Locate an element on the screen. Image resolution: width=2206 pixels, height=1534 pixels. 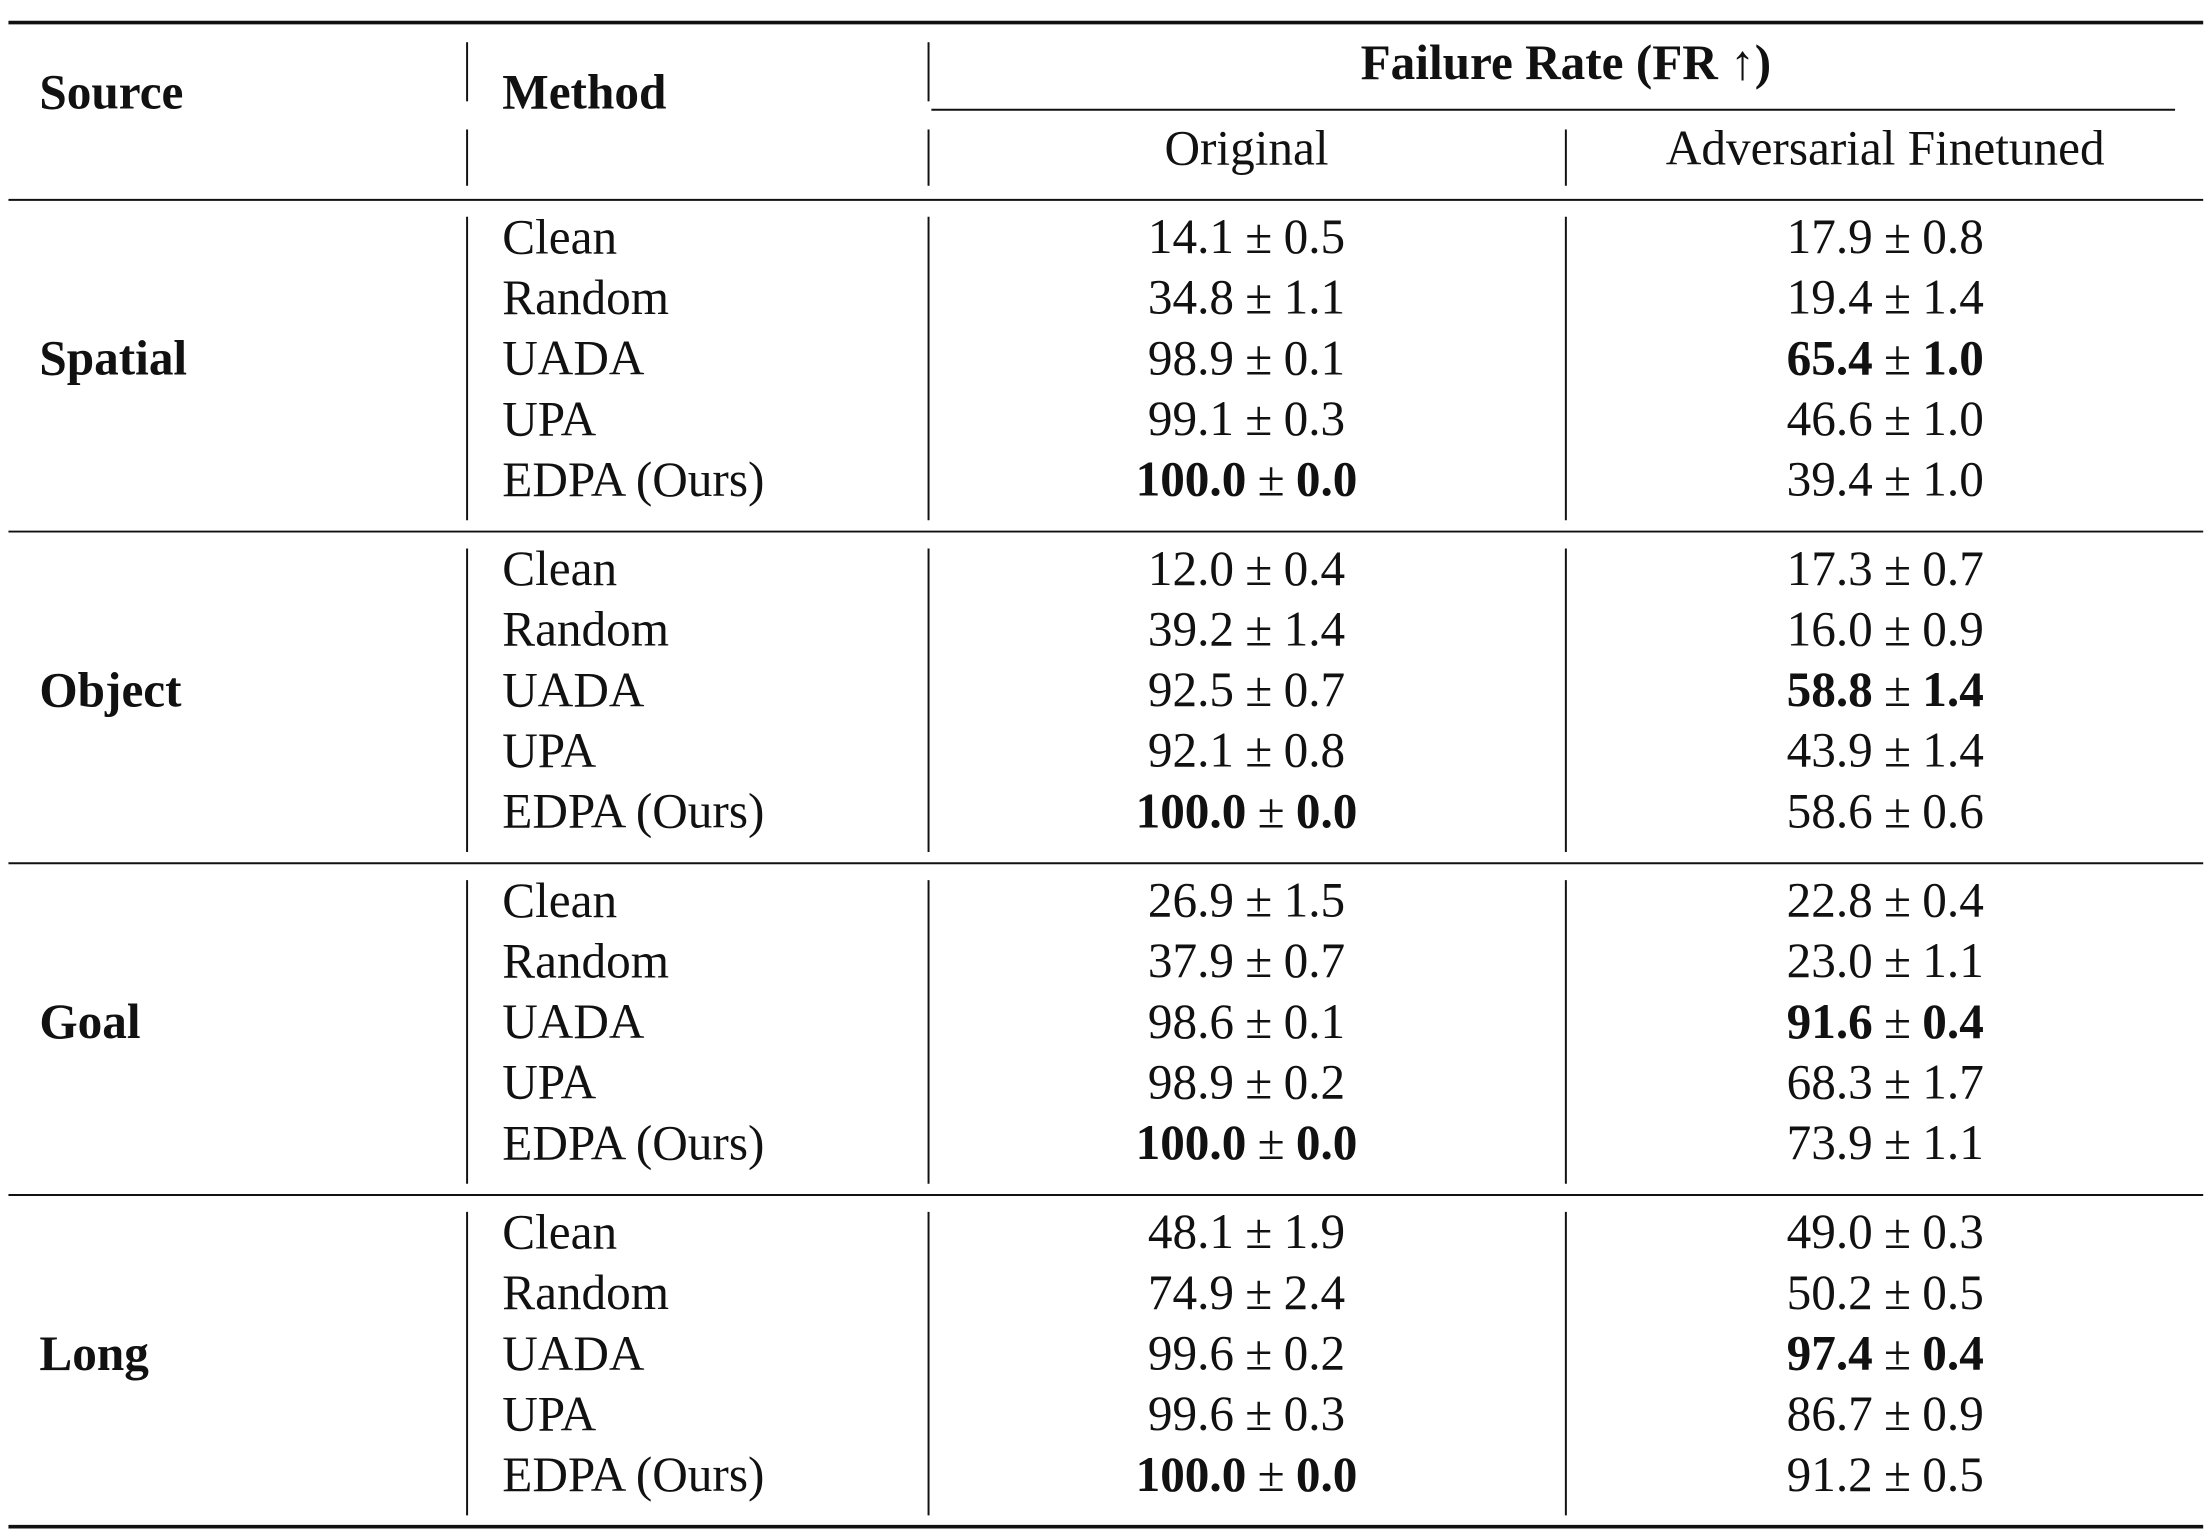
std: 1.9 is located at coordinates (1315, 1231).